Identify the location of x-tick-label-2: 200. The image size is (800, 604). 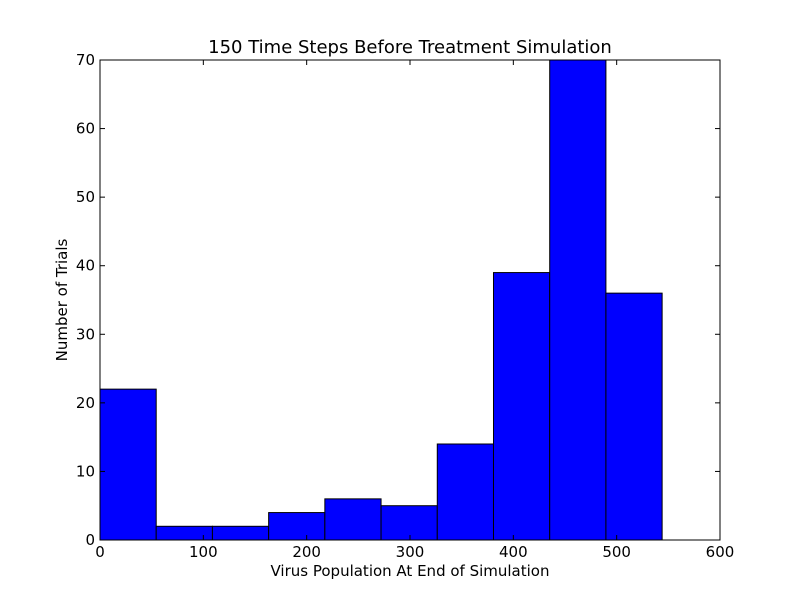
(306, 552).